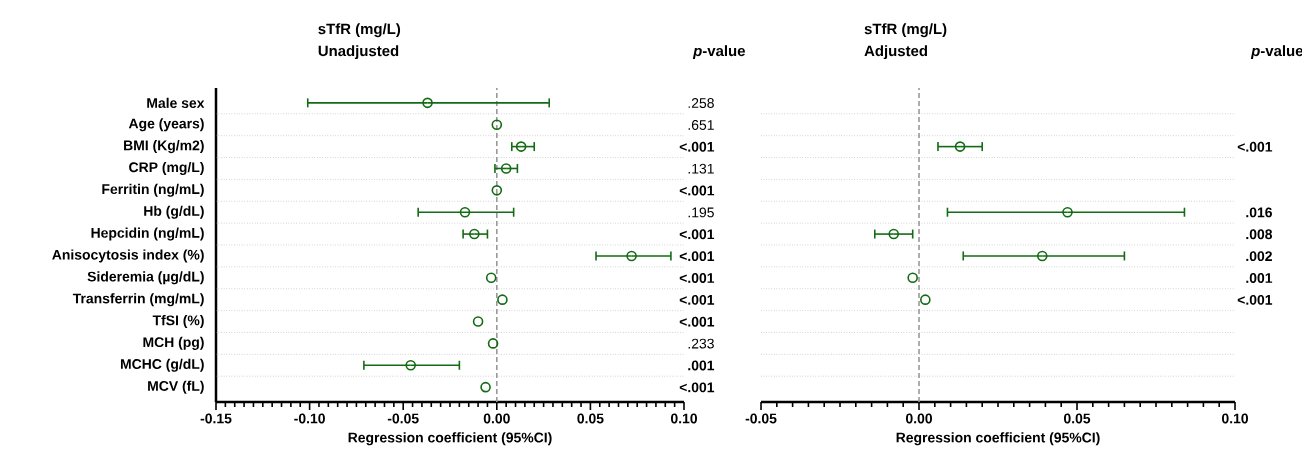  I want to click on y-tick-label: Age (years), so click(166, 125).